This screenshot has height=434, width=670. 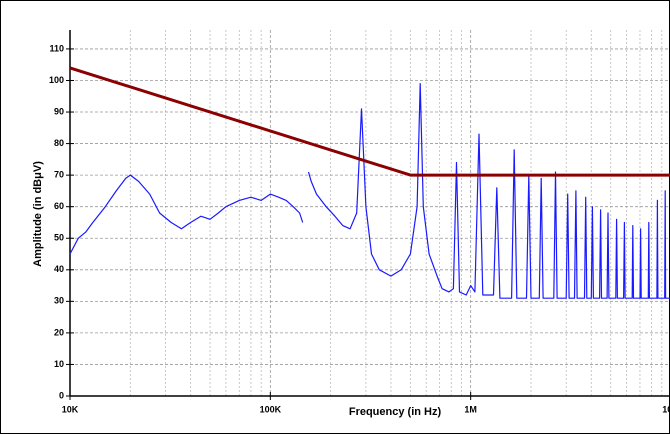 What do you see at coordinates (59, 143) in the screenshot?
I see `y-tick-label: 80` at bounding box center [59, 143].